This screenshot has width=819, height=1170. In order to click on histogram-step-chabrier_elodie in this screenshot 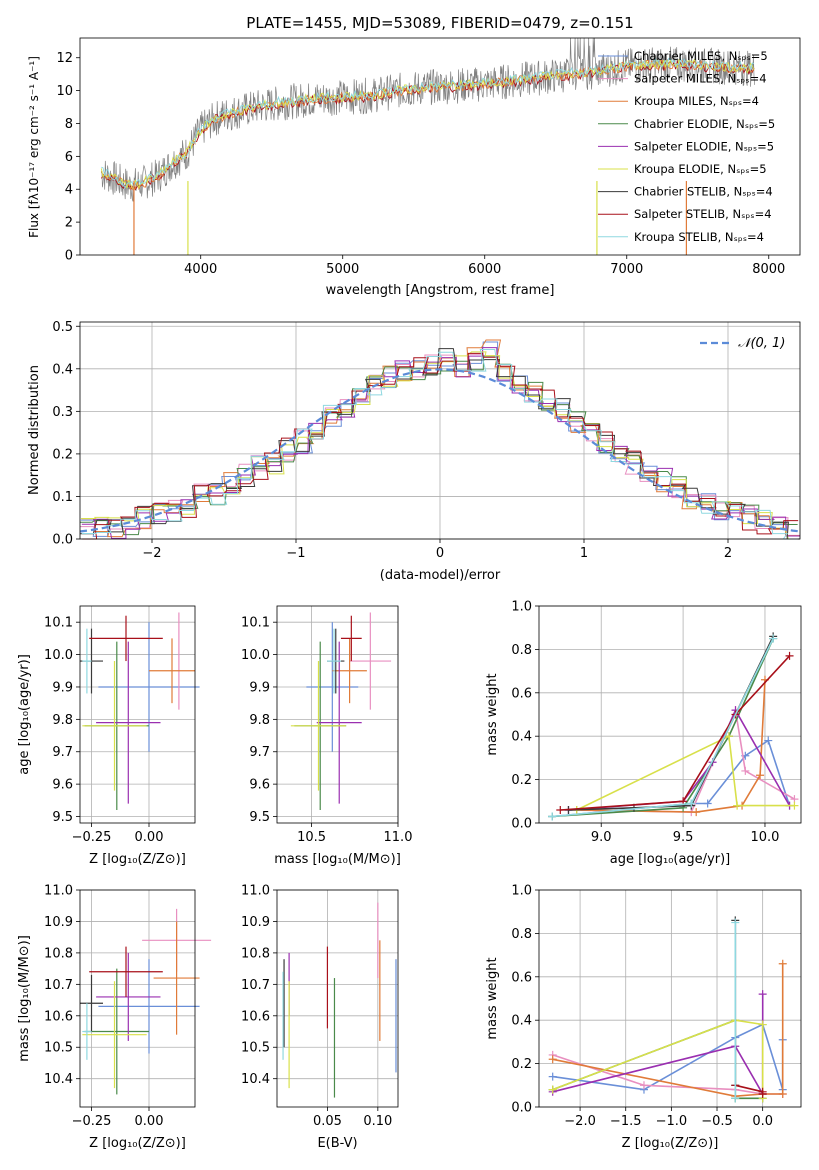, I will do `click(439, 445)`.